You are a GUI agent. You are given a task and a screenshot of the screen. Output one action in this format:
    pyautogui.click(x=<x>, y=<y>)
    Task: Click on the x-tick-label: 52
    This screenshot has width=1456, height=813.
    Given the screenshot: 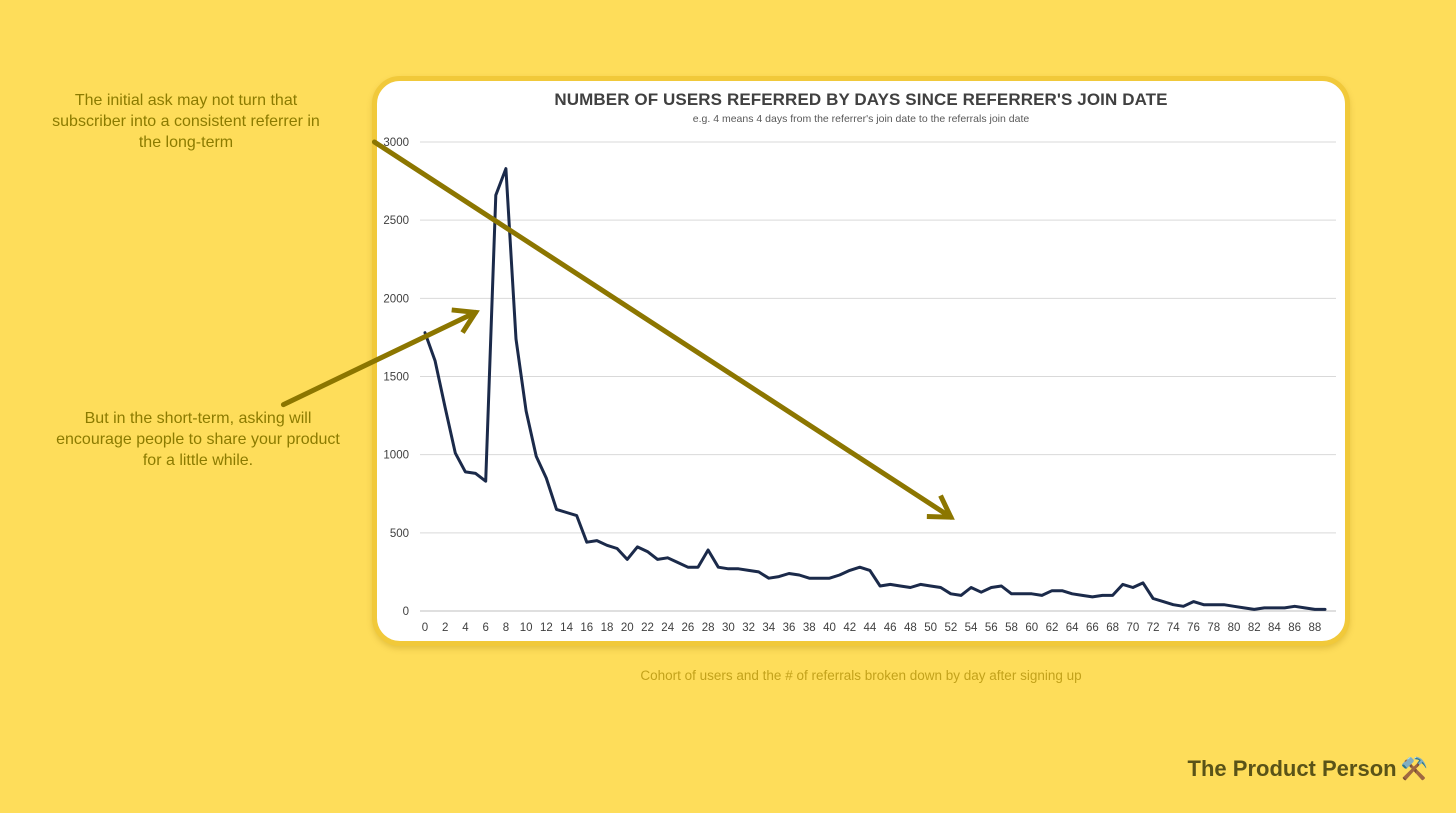 What is the action you would take?
    pyautogui.click(x=950, y=628)
    